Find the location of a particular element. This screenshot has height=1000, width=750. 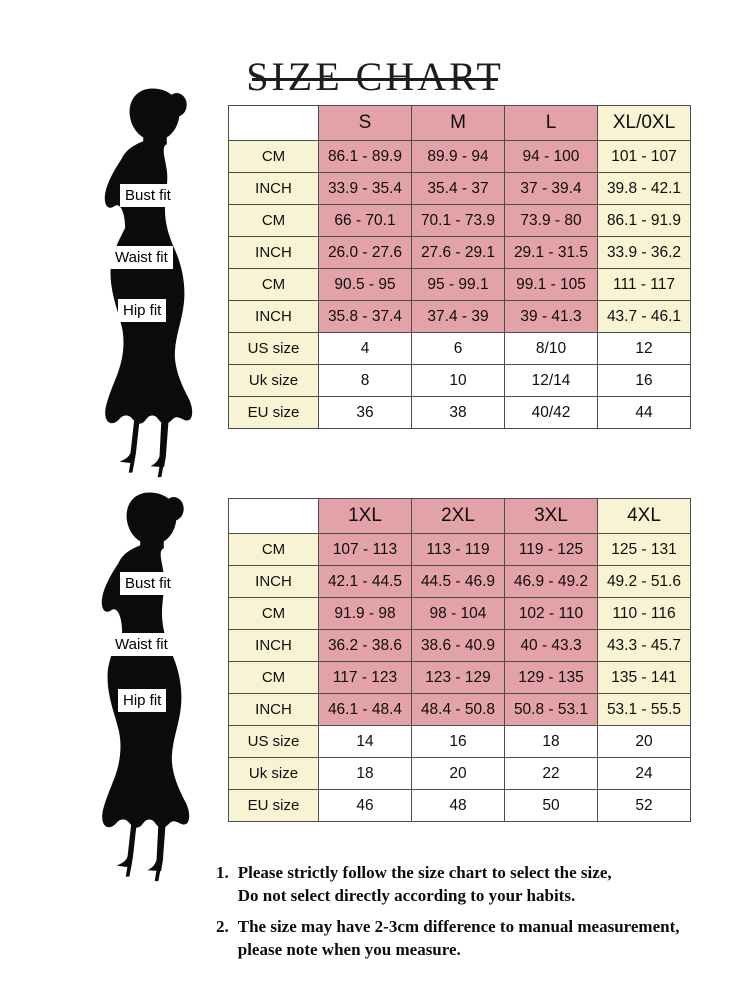

waist-inch-value-3xl: 40 - 43.3 is located at coordinates (551, 645).